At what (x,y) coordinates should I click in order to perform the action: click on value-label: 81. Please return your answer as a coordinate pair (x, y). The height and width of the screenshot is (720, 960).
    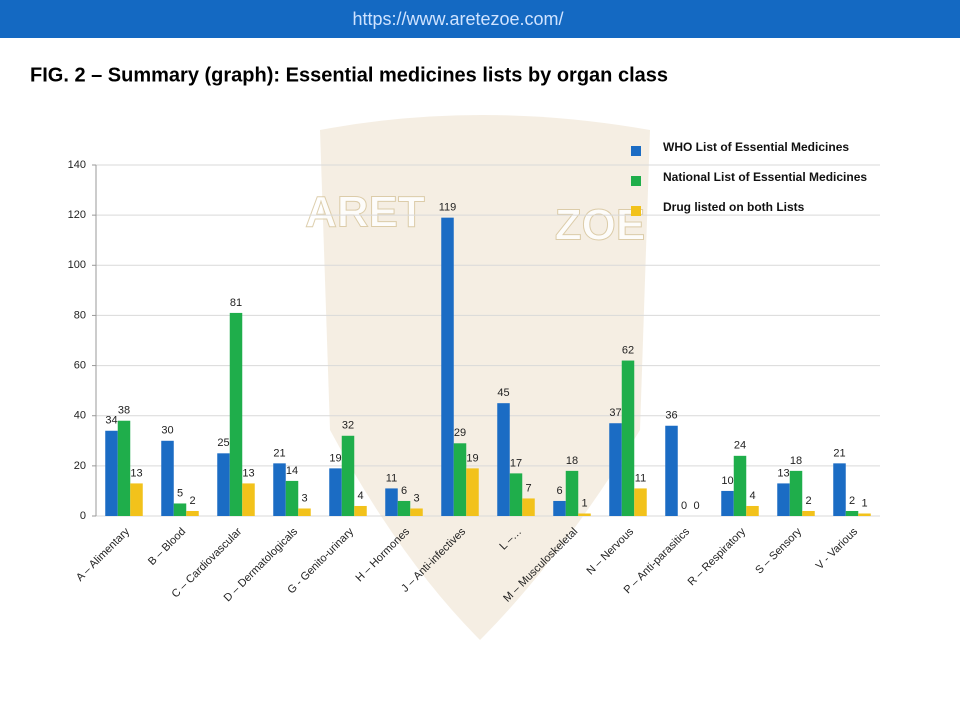
    Looking at the image, I should click on (236, 303).